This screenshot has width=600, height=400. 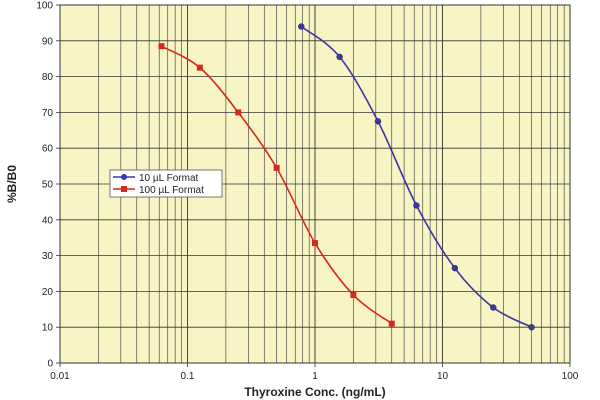 I want to click on x-tick-label: 100, so click(x=570, y=376).